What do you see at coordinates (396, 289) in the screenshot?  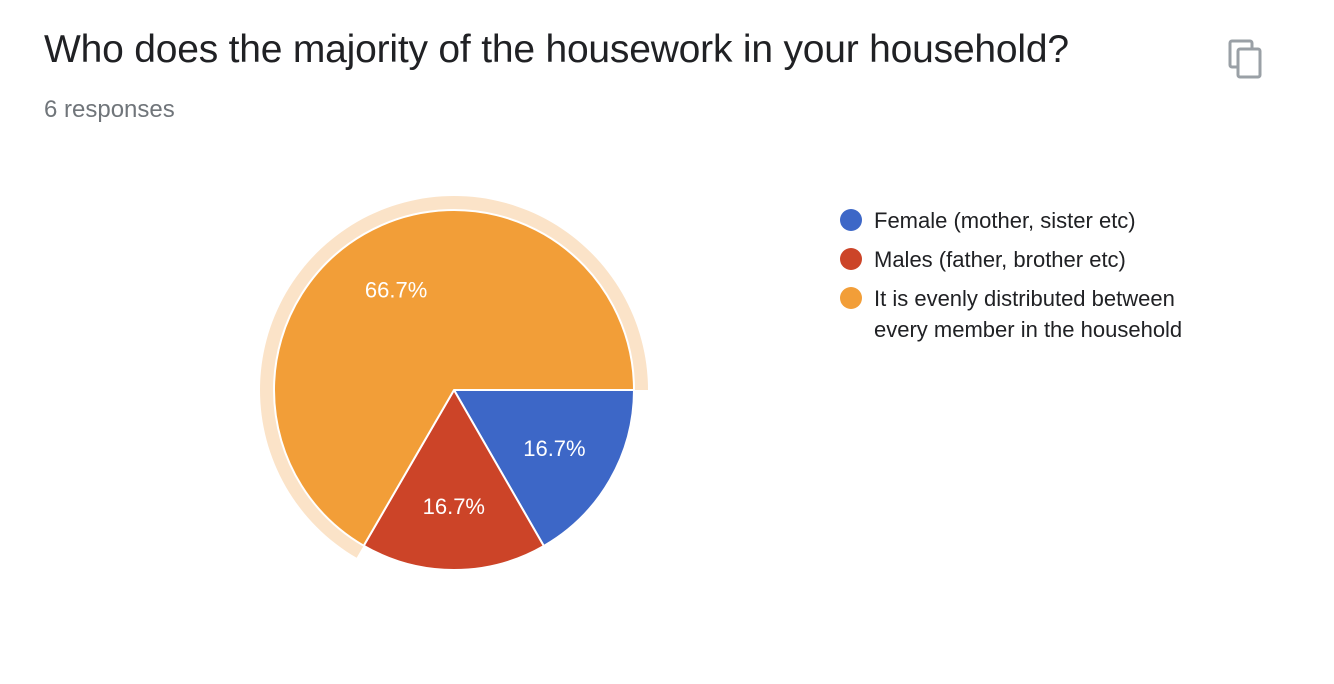 I see `slice-label-2: 66.7%` at bounding box center [396, 289].